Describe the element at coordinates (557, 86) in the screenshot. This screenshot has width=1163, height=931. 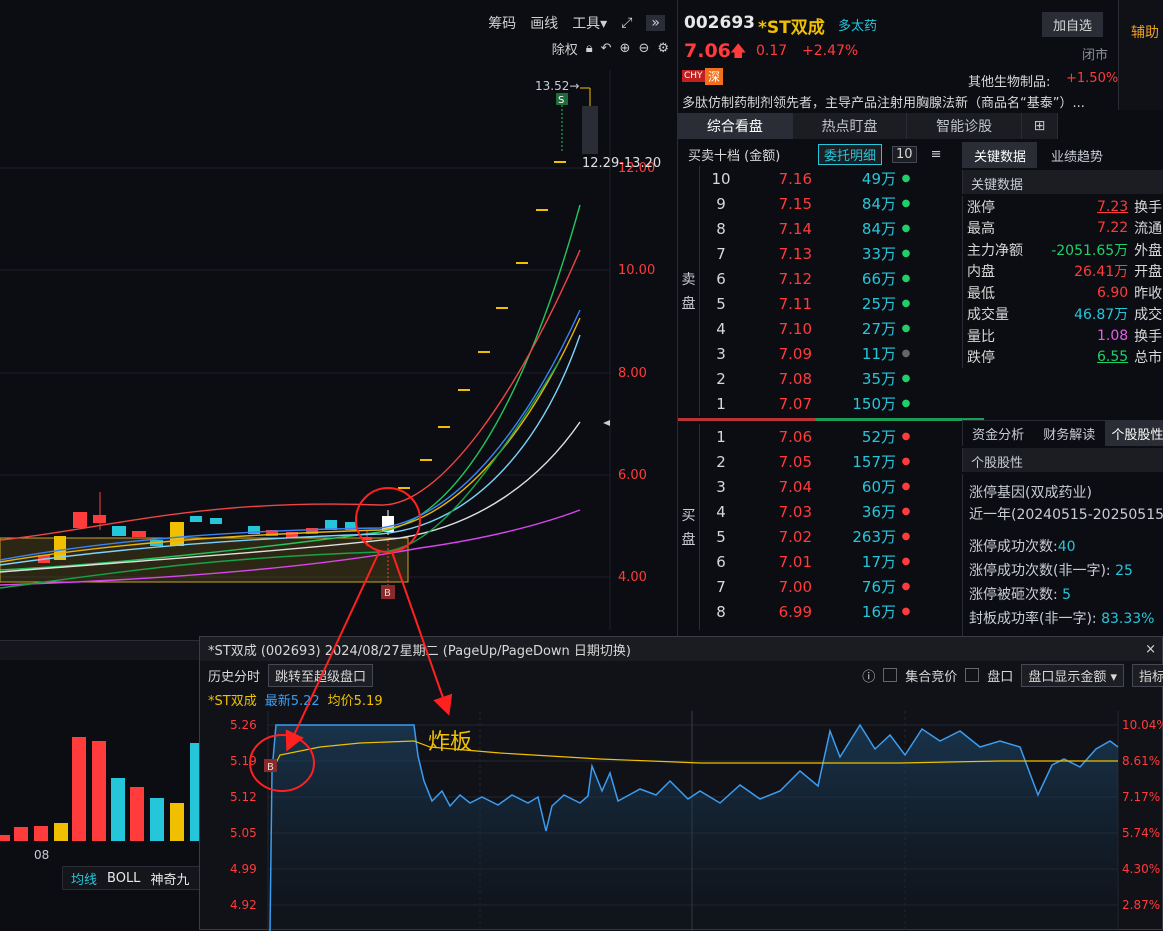
I see `high-price-label: 13.52→` at that location.